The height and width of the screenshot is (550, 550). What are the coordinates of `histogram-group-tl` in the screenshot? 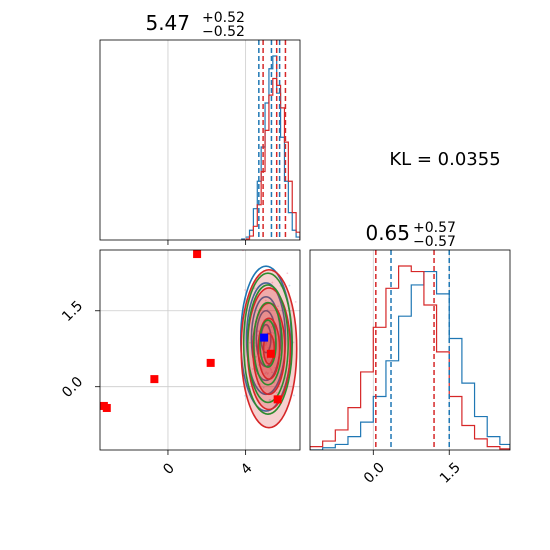 It's located at (270, 140).